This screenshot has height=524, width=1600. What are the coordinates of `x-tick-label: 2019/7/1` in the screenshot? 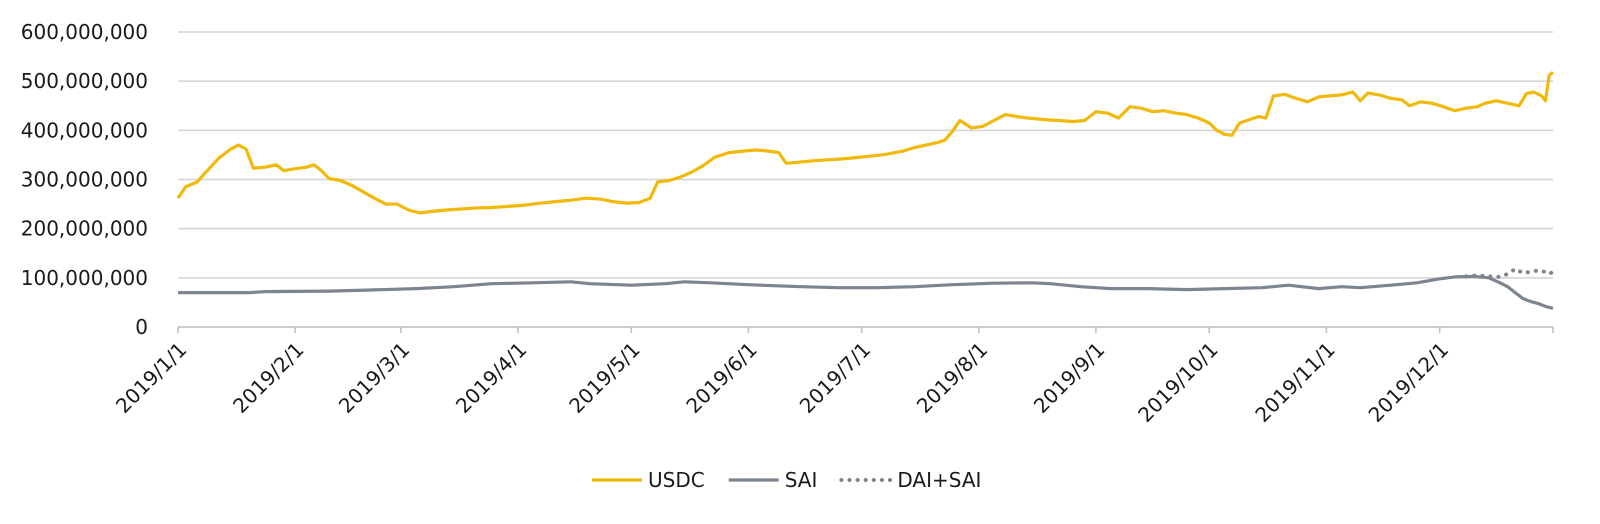 It's located at (835, 377).